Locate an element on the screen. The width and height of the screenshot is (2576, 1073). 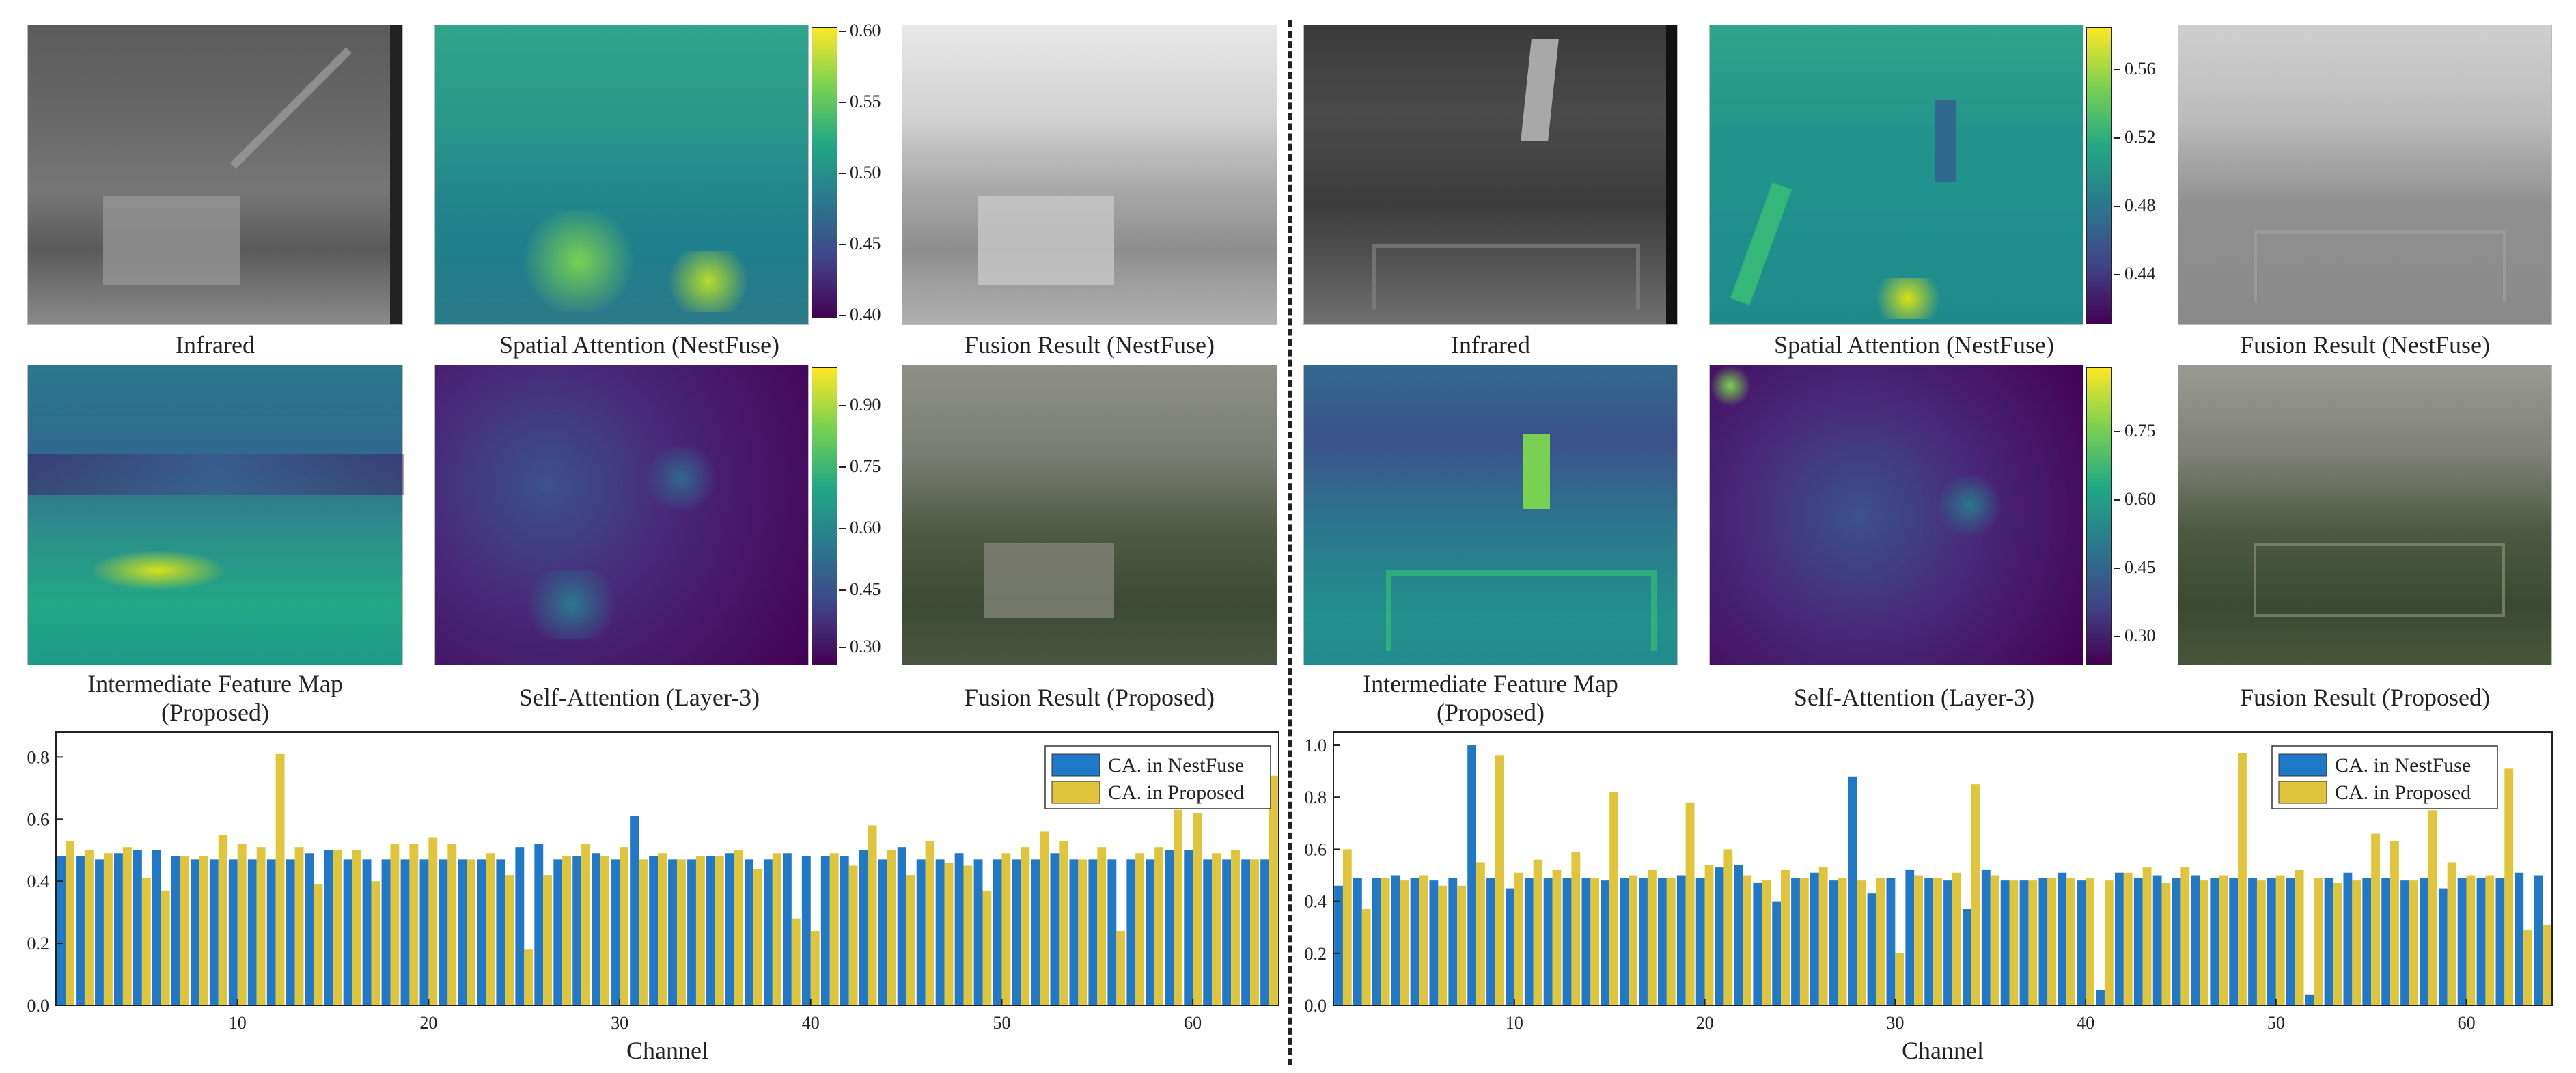
caption-fusion-nestfuse-left: Fusion Result (NestFuse) is located at coordinates (1089, 345).